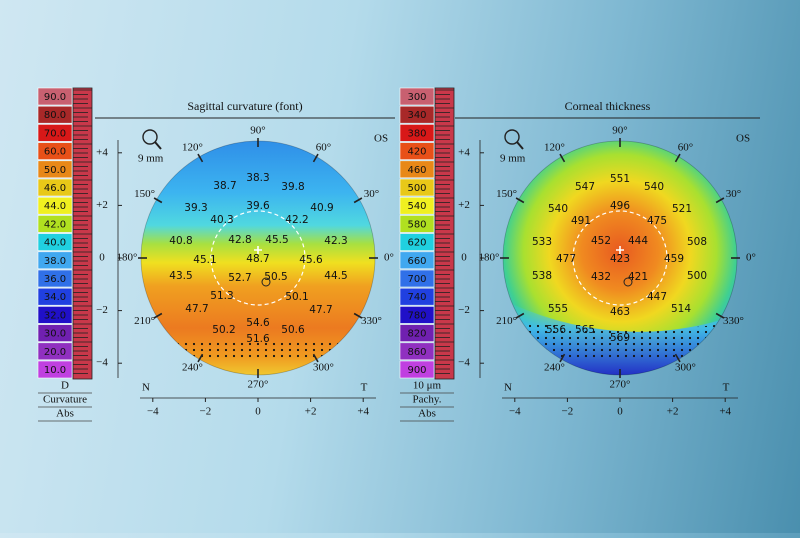 This screenshot has width=800, height=538. I want to click on x-tick-label: 0, so click(620, 412).